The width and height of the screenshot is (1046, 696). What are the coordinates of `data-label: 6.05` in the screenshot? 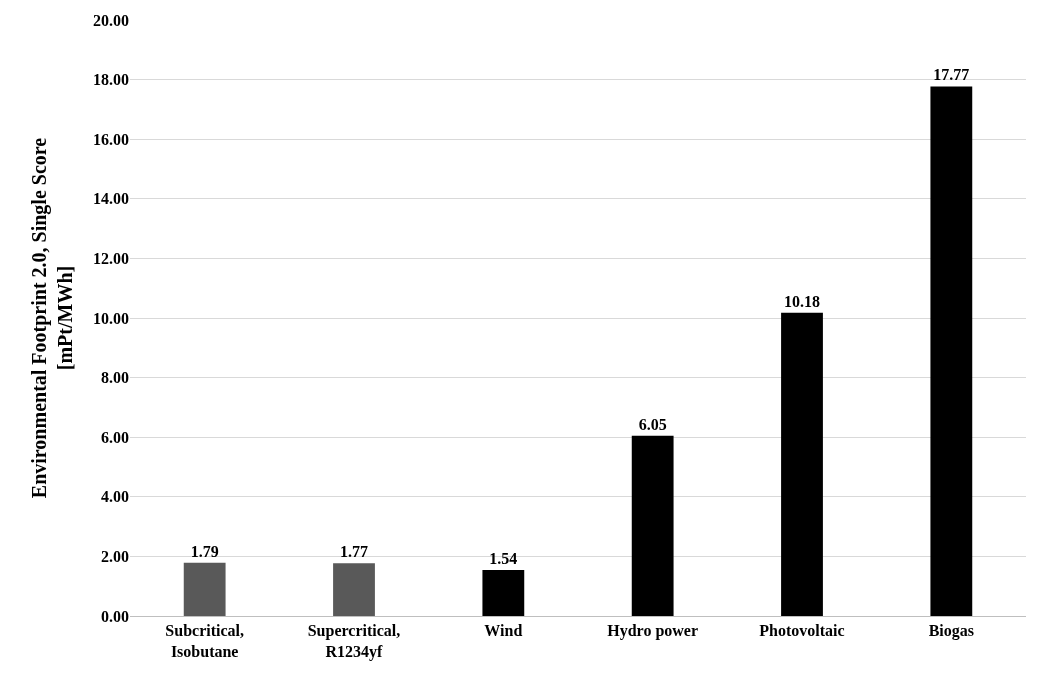 It's located at (652, 424).